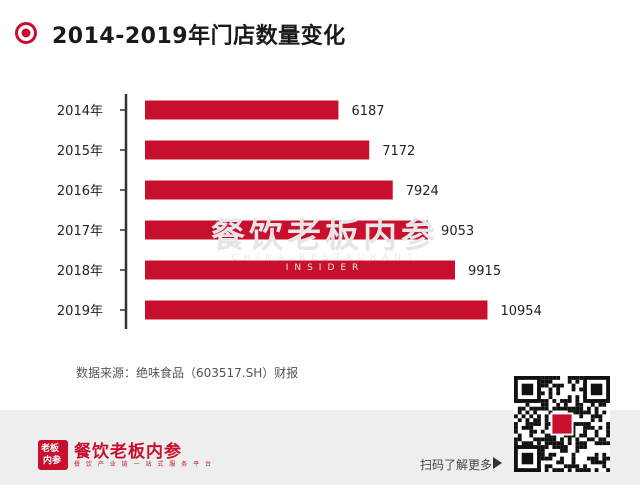  Describe the element at coordinates (80, 311) in the screenshot. I see `category-label: 2019年` at that location.